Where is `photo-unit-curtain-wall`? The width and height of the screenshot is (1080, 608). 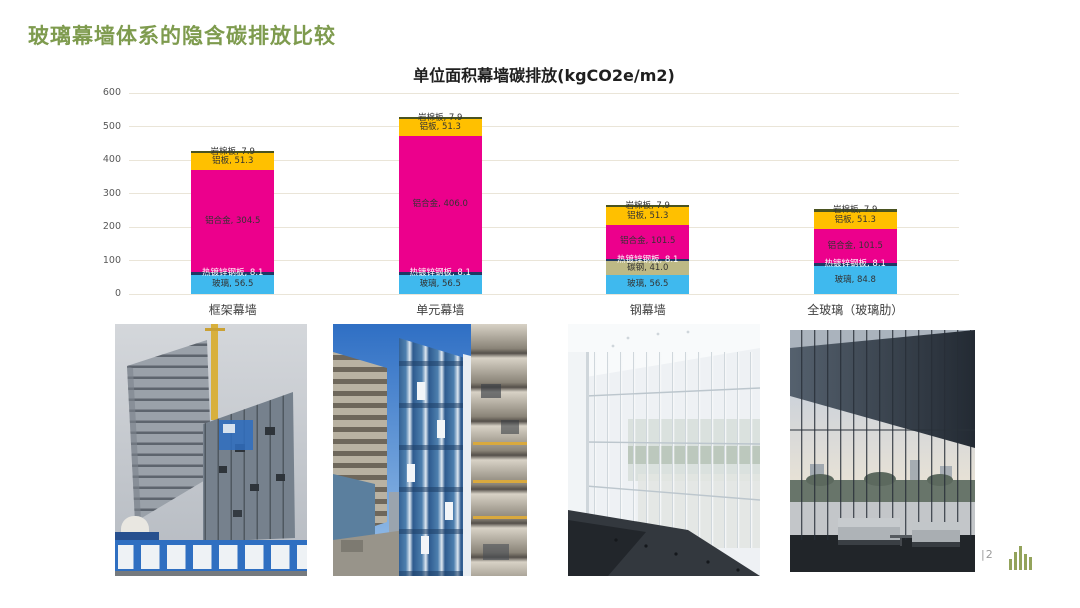
photo-unit-curtain-wall is located at coordinates (430, 450).